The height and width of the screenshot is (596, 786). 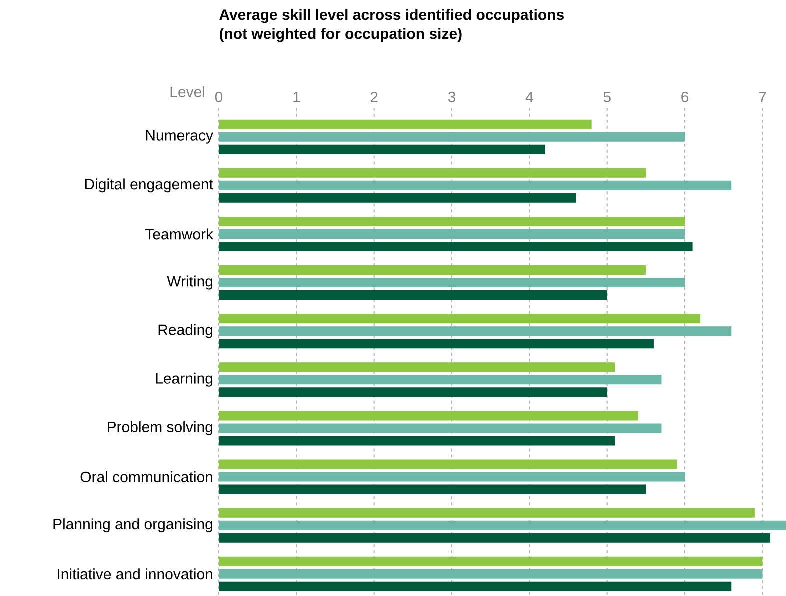 I want to click on x-tick-label: 5, so click(x=607, y=97).